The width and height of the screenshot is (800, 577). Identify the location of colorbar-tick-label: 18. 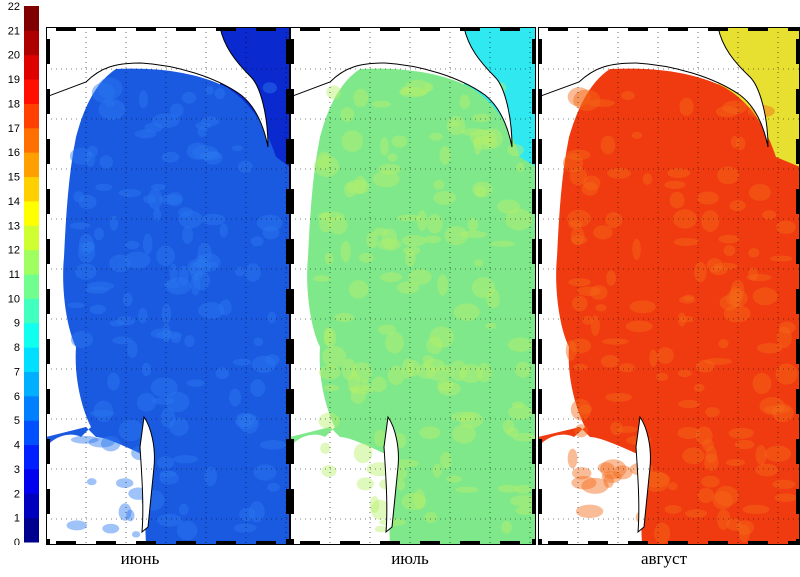
(14, 104).